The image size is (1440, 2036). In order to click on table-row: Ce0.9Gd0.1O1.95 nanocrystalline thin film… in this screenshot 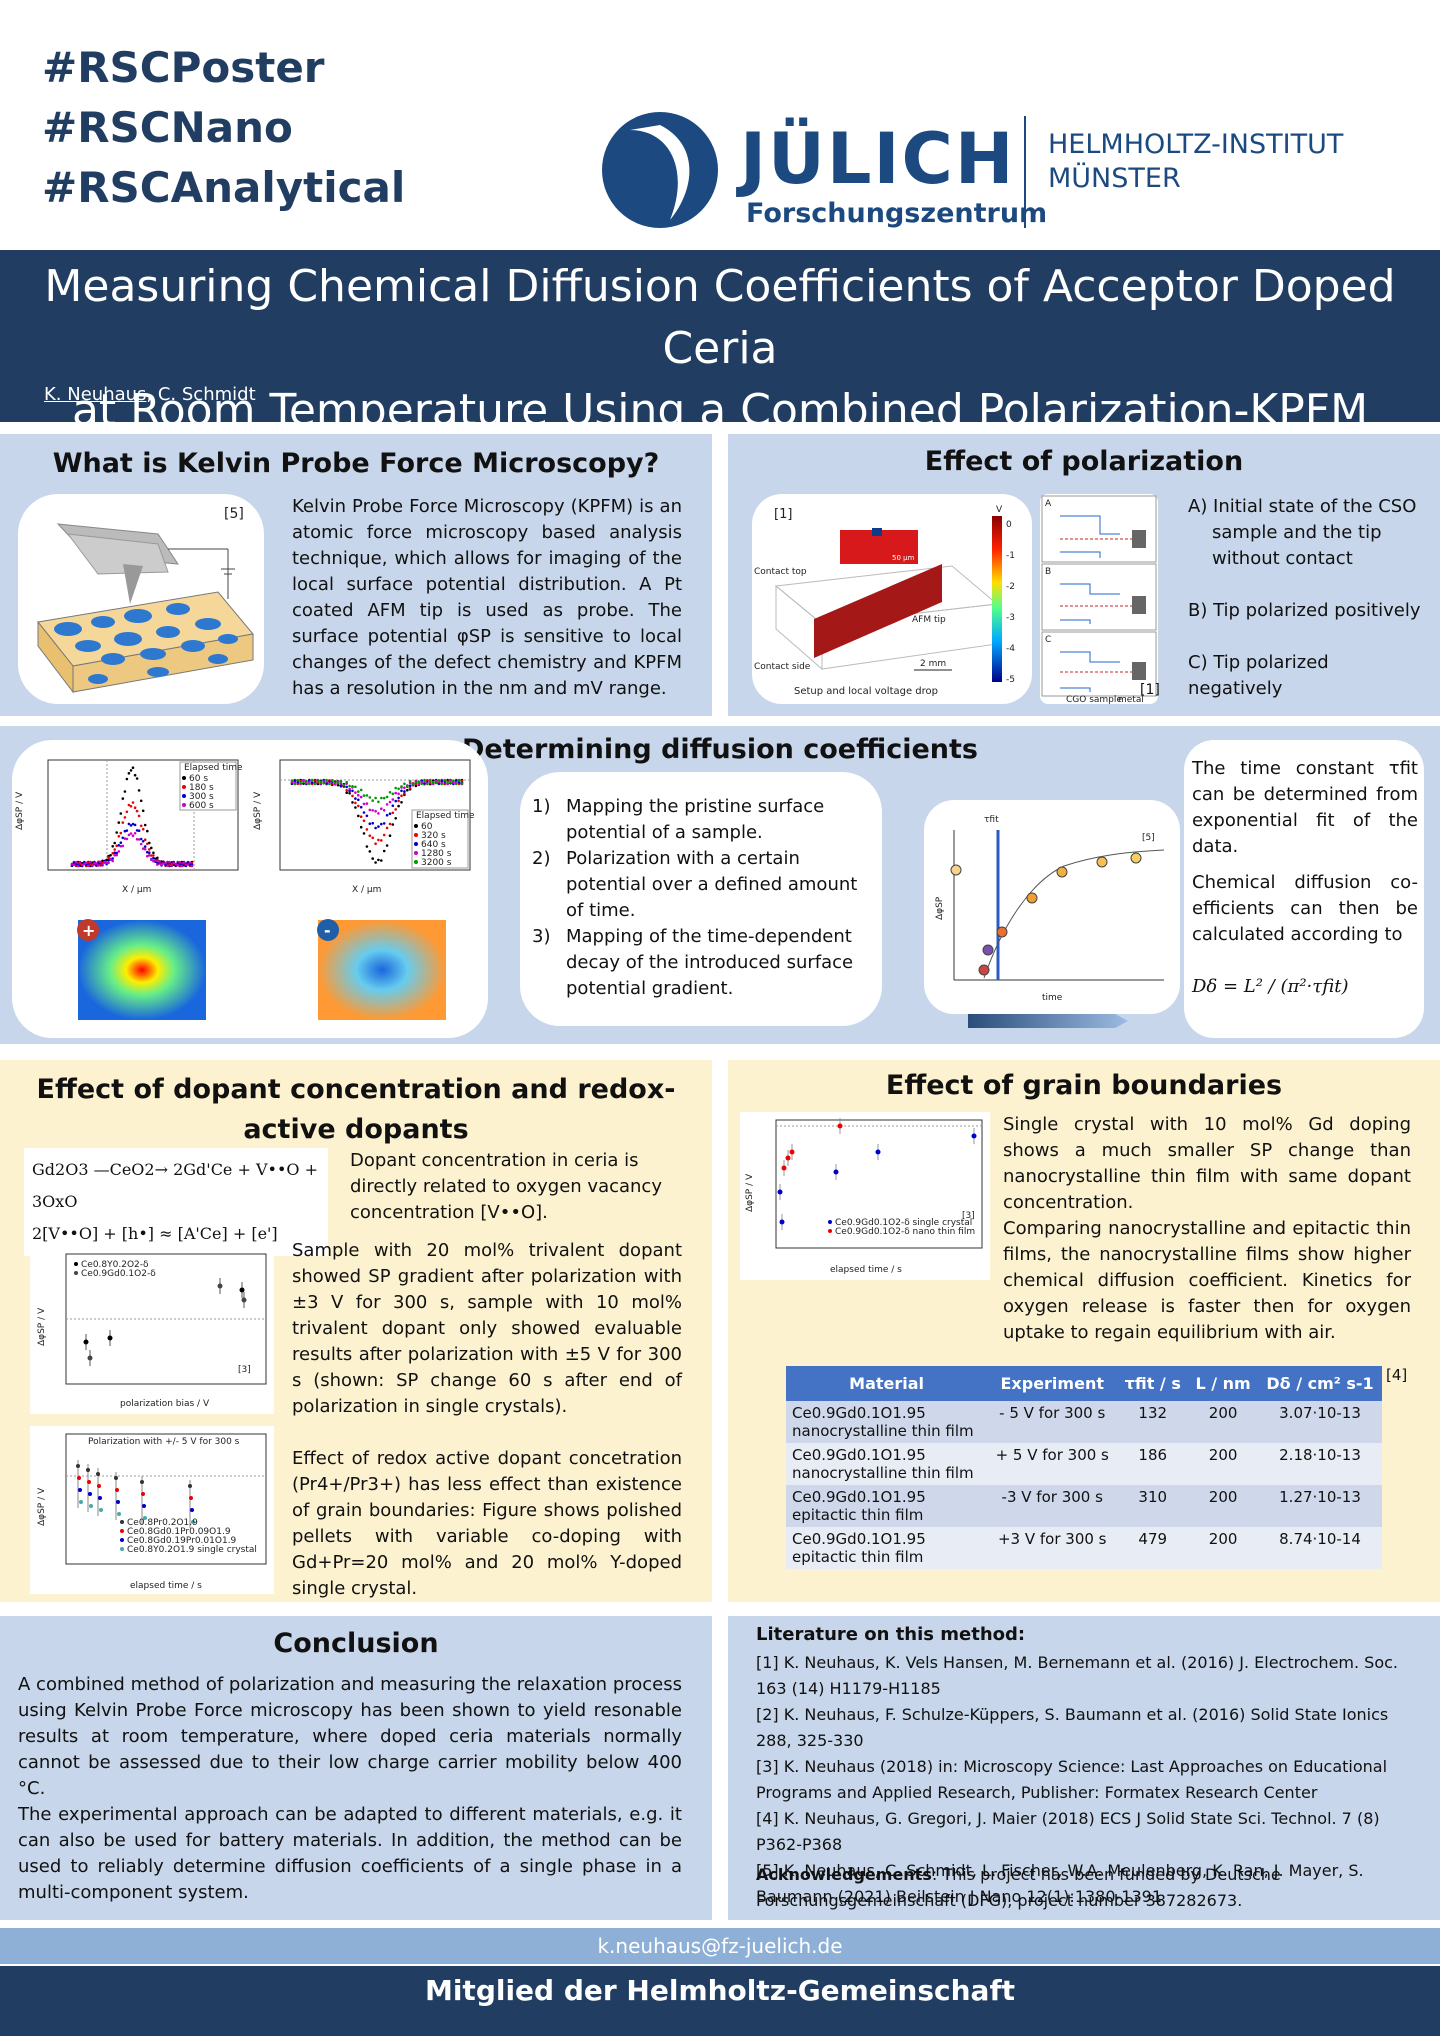, I will do `click(1084, 1464)`.